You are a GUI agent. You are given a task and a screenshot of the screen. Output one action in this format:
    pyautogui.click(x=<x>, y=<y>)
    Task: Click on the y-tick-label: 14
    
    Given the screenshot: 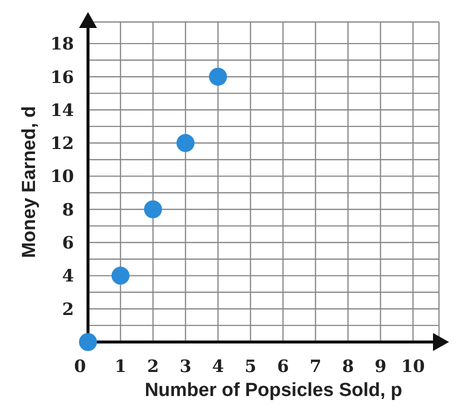 What is the action you would take?
    pyautogui.click(x=62, y=110)
    